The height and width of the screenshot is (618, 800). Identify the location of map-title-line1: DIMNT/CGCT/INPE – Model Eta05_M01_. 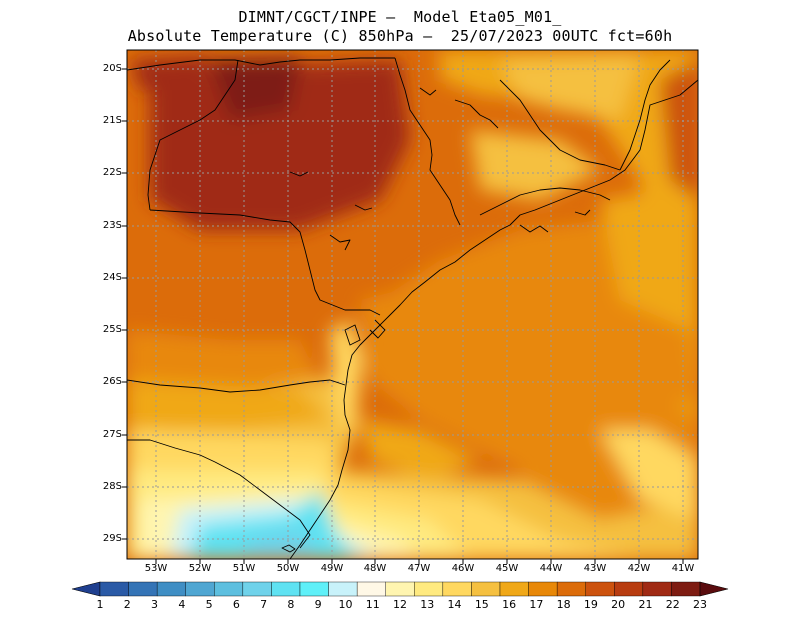
(400, 17).